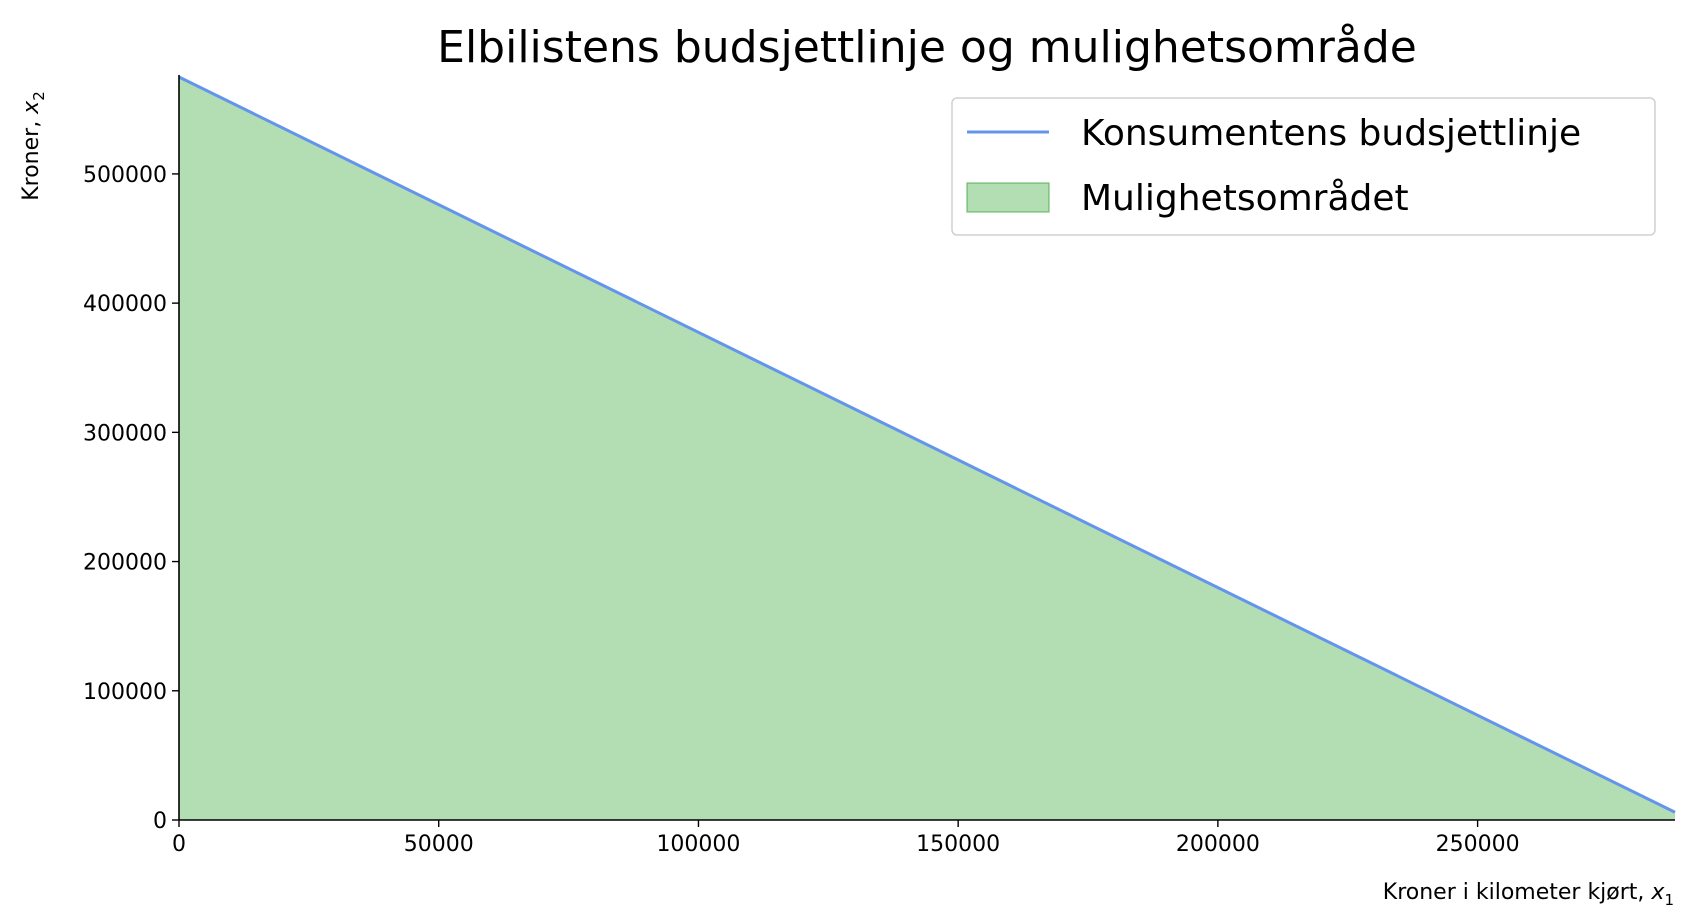 The height and width of the screenshot is (921, 1685). What do you see at coordinates (1528, 894) in the screenshot?
I see `x-axis-label: Kroner i kilometer kjørt, x1` at bounding box center [1528, 894].